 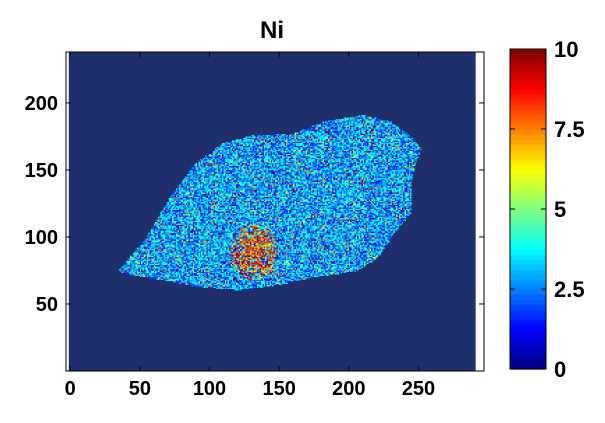 What do you see at coordinates (569, 129) in the screenshot?
I see `colorbar-tick-label: 7.5` at bounding box center [569, 129].